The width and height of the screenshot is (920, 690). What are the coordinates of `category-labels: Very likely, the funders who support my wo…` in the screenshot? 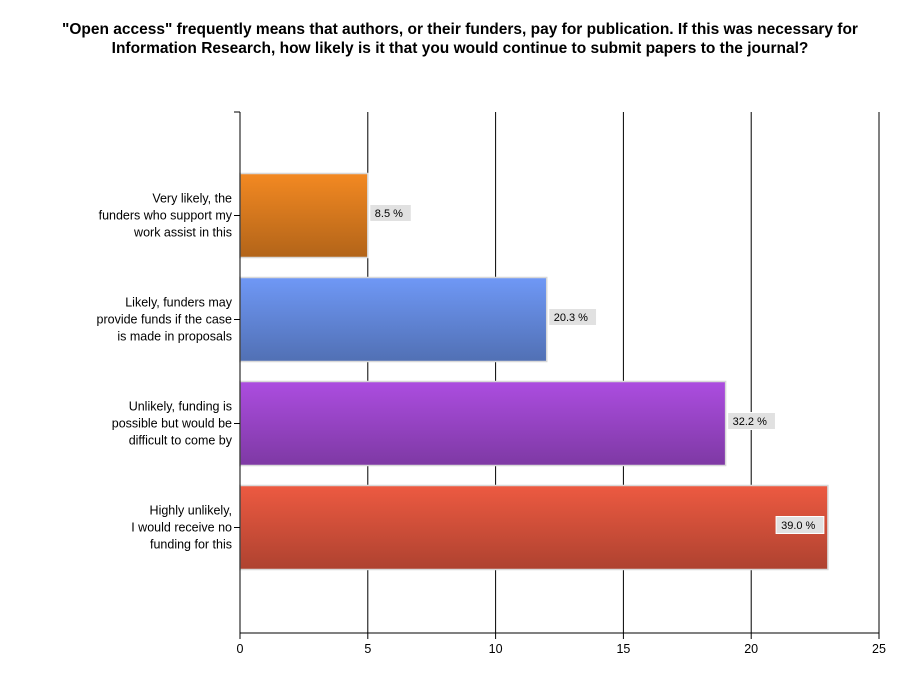 It's located at (165, 372).